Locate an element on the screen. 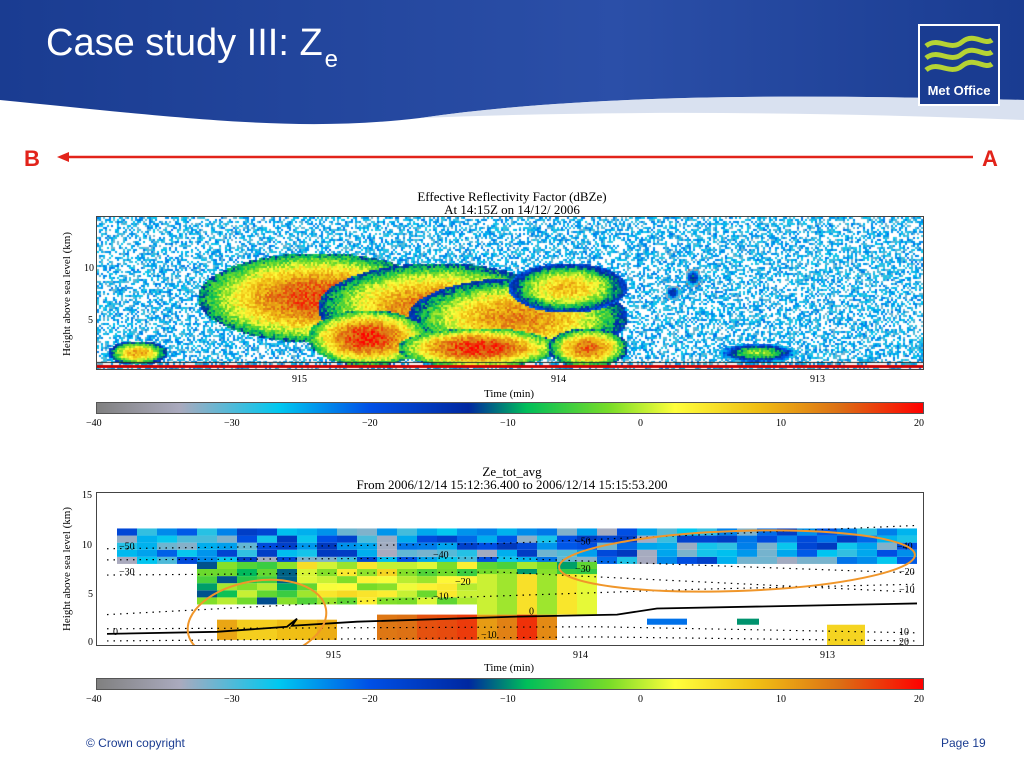 The height and width of the screenshot is (768, 1024). chart1-xtick-915: 915 is located at coordinates (299, 379).